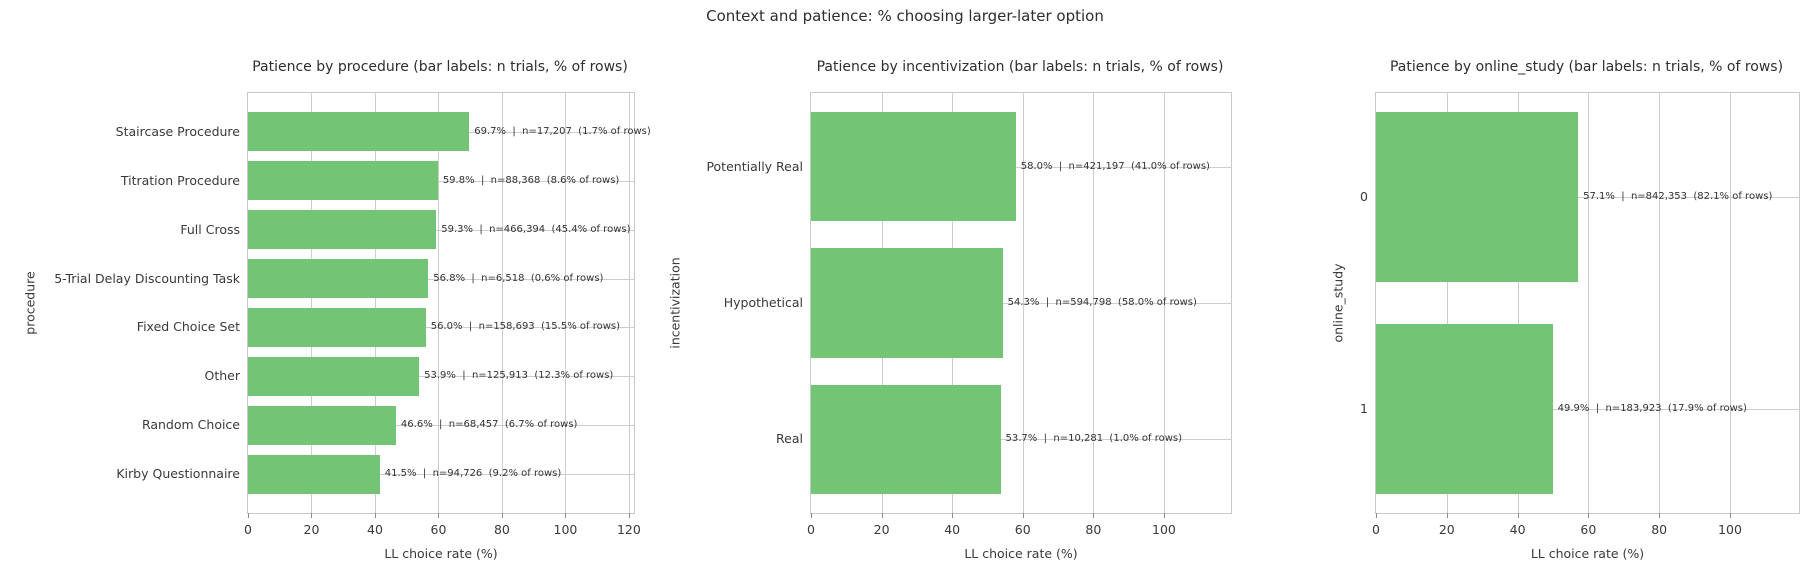 The image size is (1810, 566). What do you see at coordinates (210, 229) in the screenshot?
I see `ytick-label: Full Cross` at bounding box center [210, 229].